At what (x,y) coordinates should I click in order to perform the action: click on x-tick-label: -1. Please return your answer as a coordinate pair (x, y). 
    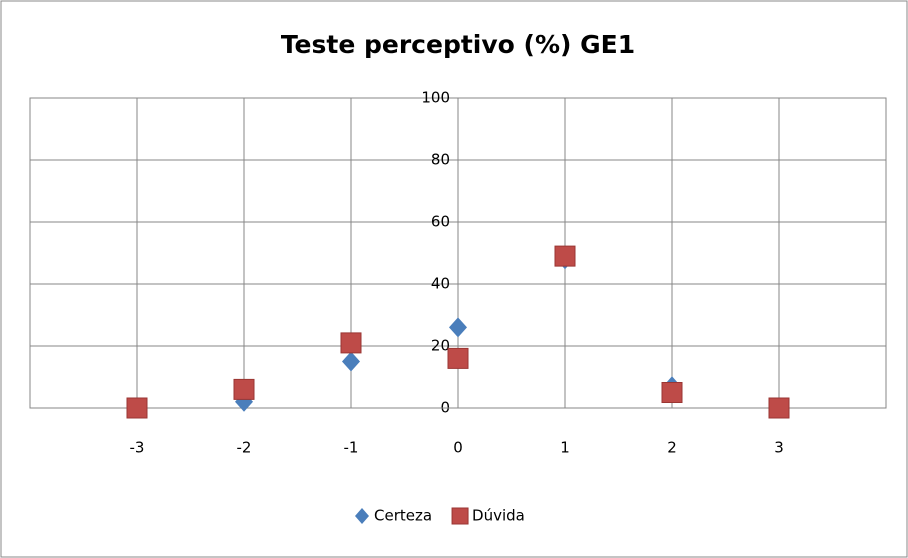
    Looking at the image, I should click on (351, 448).